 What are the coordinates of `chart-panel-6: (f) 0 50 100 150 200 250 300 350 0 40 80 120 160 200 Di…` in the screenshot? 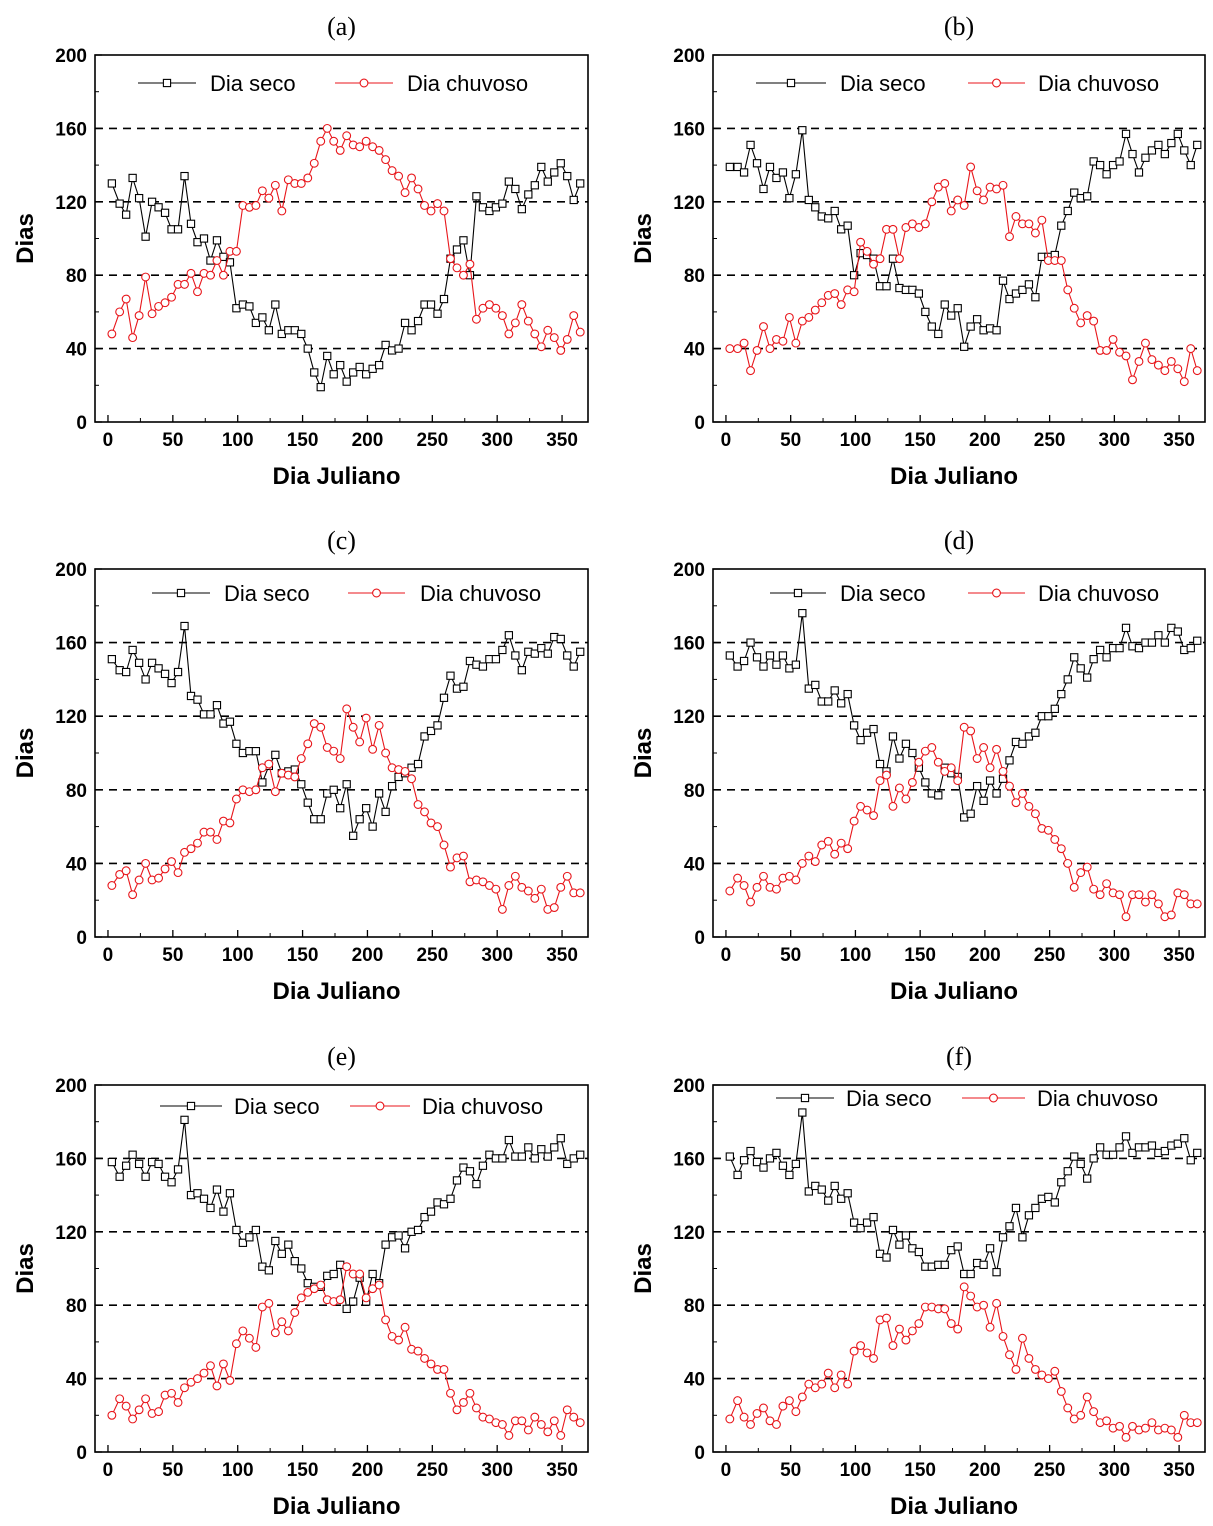 It's located at (918, 1281).